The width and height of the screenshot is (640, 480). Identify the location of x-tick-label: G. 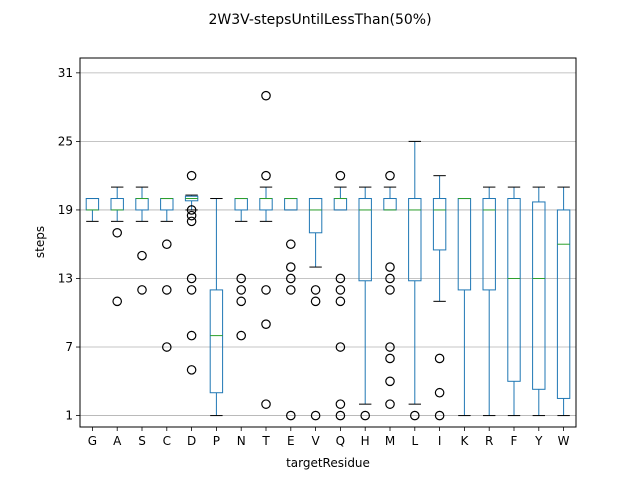
(92, 441).